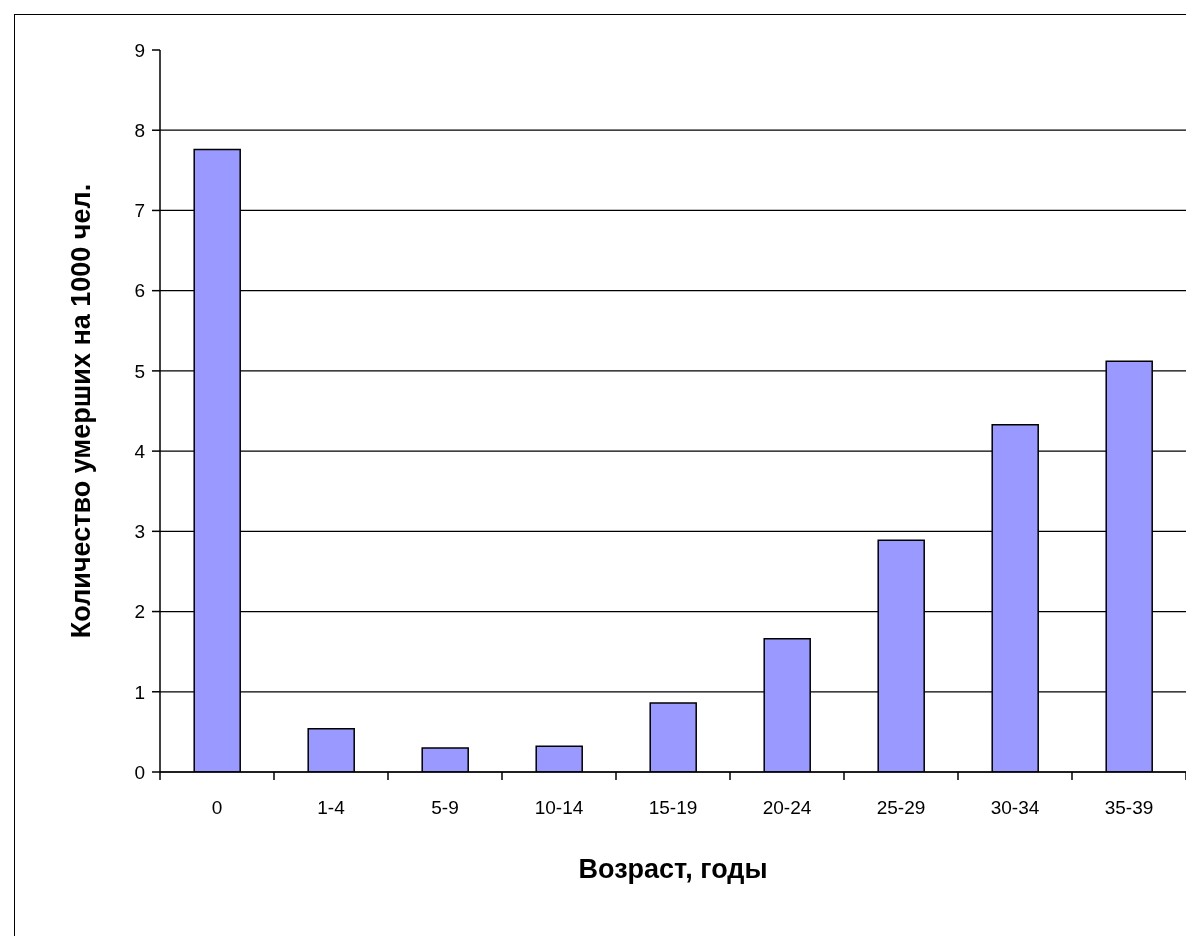  Describe the element at coordinates (787, 808) in the screenshot. I see `x-tick-label: 20-24` at that location.